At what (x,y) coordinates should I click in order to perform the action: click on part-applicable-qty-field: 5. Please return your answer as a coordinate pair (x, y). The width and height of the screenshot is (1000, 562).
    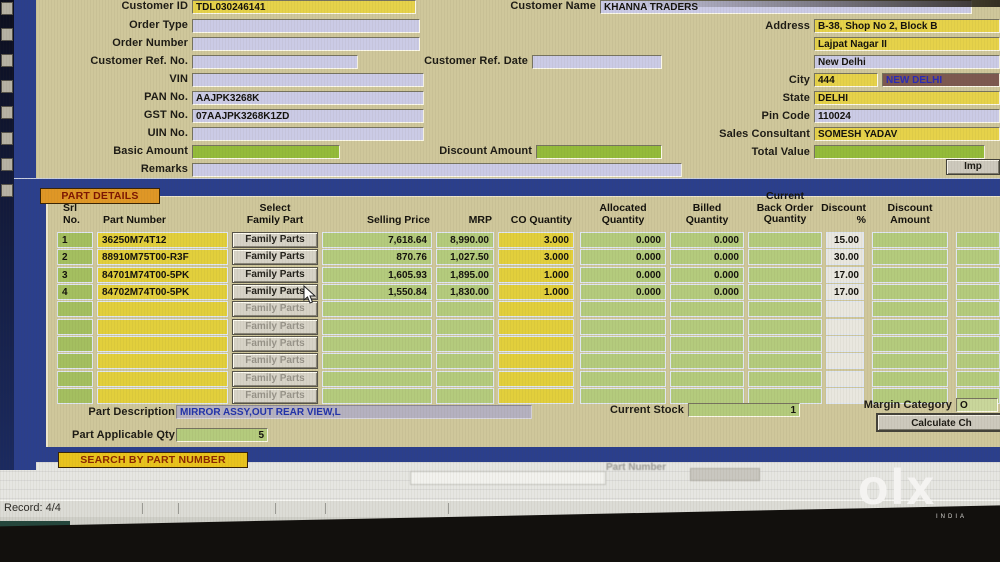
    Looking at the image, I should click on (222, 435).